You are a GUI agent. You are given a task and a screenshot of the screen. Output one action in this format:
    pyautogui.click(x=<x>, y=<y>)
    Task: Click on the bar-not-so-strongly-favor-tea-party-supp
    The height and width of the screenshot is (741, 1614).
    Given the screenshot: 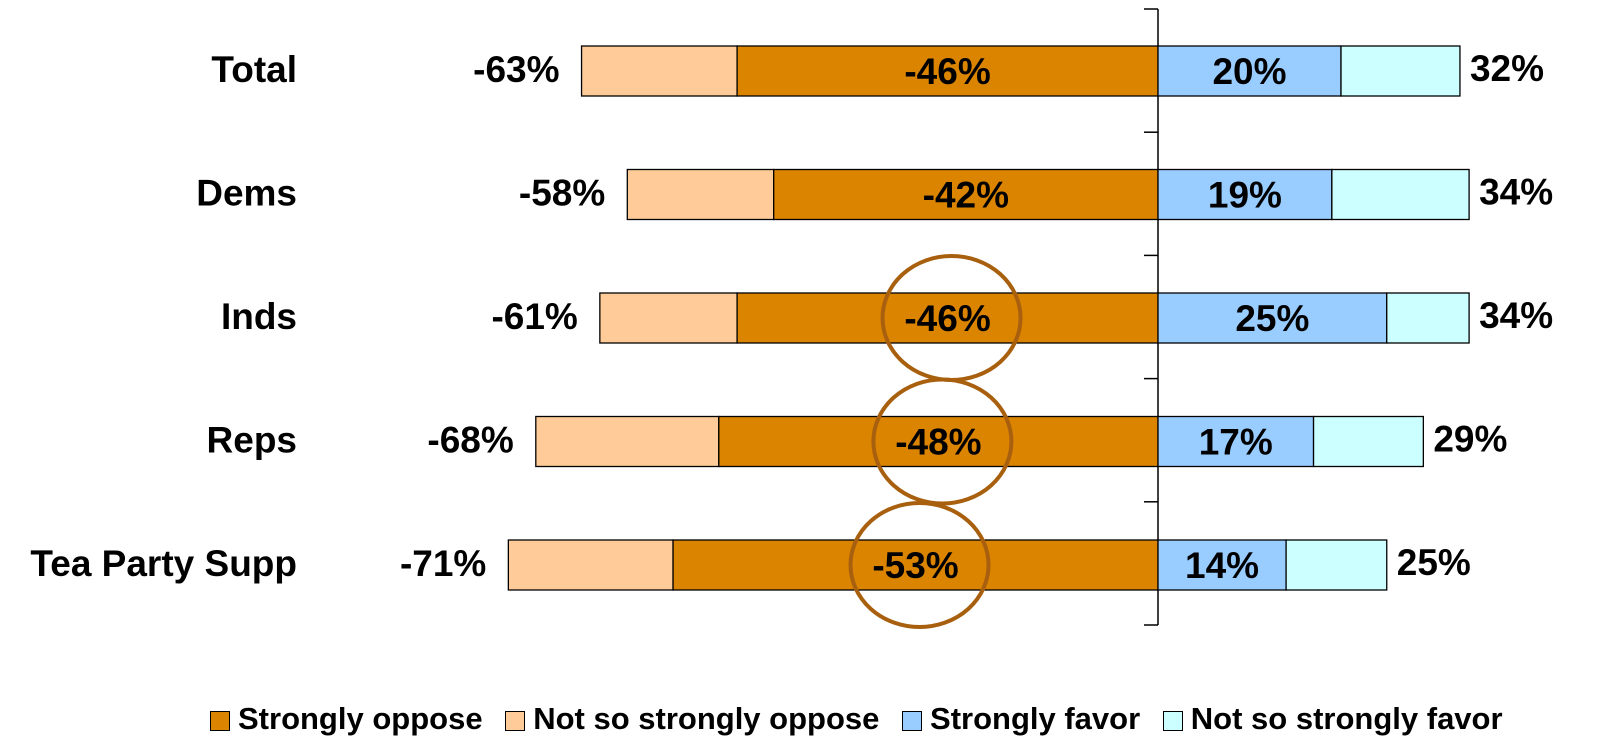 What is the action you would take?
    pyautogui.click(x=1336, y=565)
    